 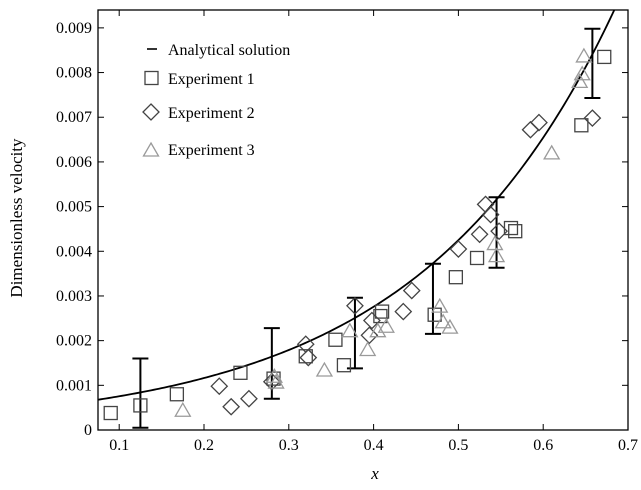 I want to click on y-tick-label: 0.005, so click(x=74, y=207).